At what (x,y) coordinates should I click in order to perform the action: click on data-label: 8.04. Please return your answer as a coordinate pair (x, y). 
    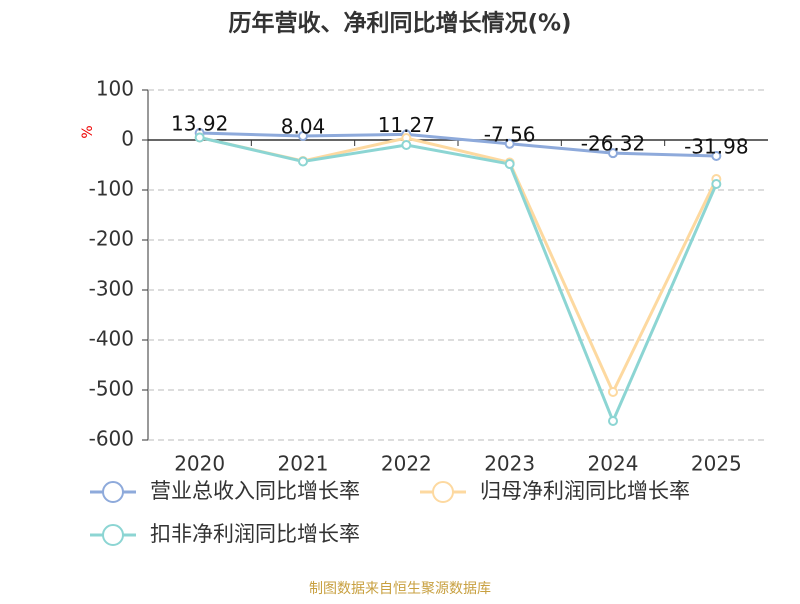
    Looking at the image, I should click on (303, 126).